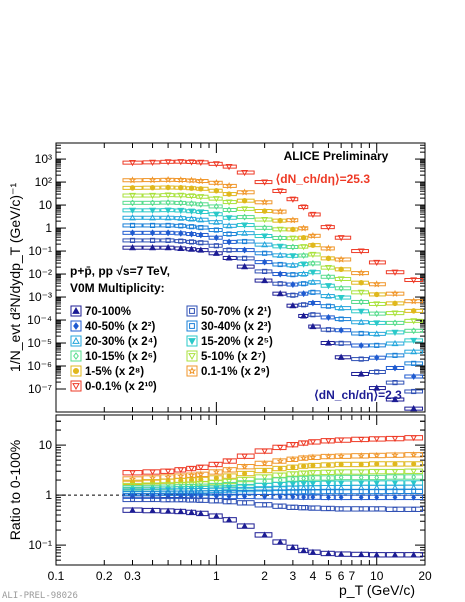 The image size is (465, 602). What do you see at coordinates (323, 179) in the screenshot?
I see `annotation-high-multiplicity: ⟨dN_ch/dη⟩=25.3` at bounding box center [323, 179].